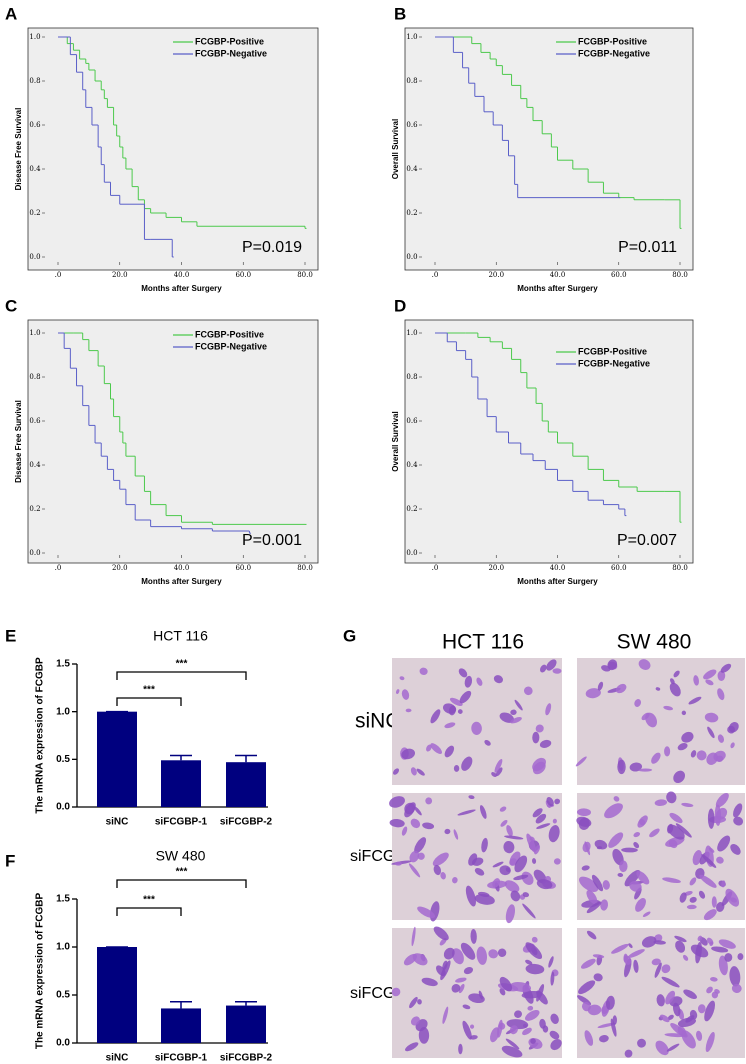  What do you see at coordinates (181, 581) in the screenshot?
I see `x-axis-label: Months after Surgery` at bounding box center [181, 581].